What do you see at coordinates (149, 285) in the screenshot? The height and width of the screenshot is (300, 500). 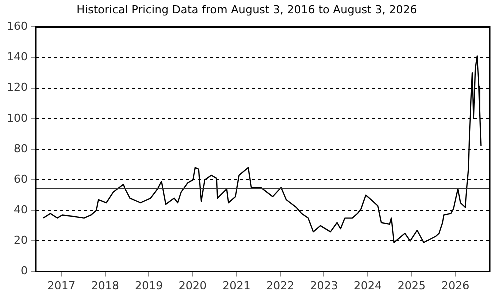 I see `x-tick-label: 2019` at bounding box center [149, 285].